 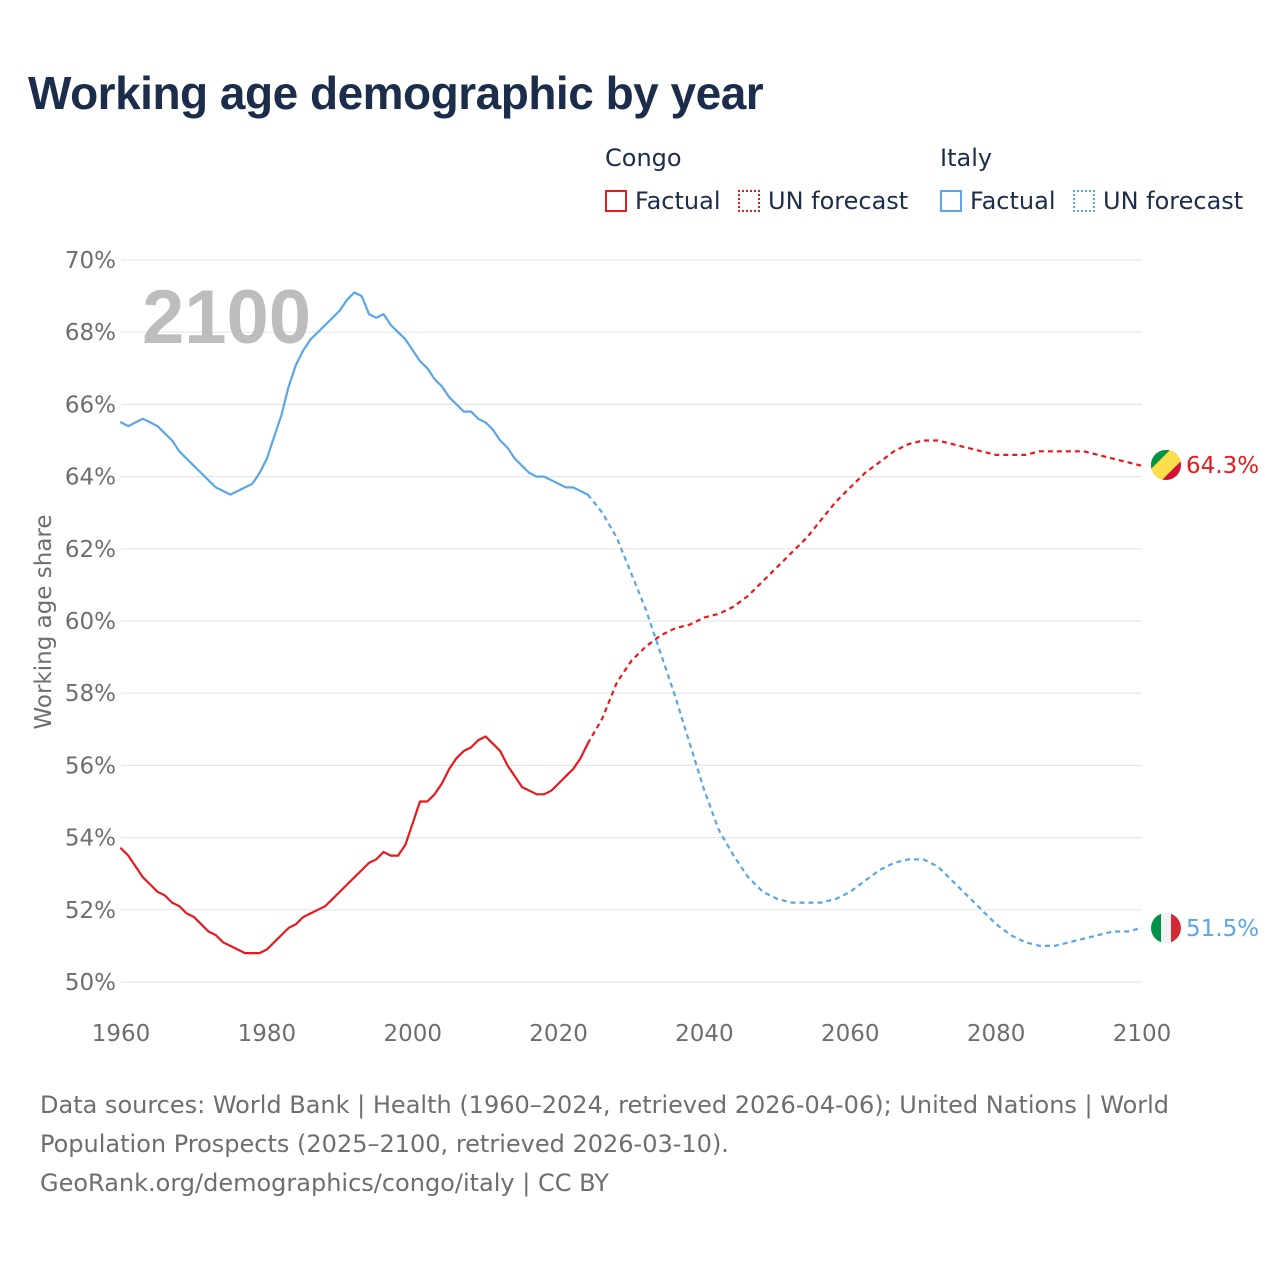 What do you see at coordinates (354, 393) in the screenshot?
I see `italy-factual-line` at bounding box center [354, 393].